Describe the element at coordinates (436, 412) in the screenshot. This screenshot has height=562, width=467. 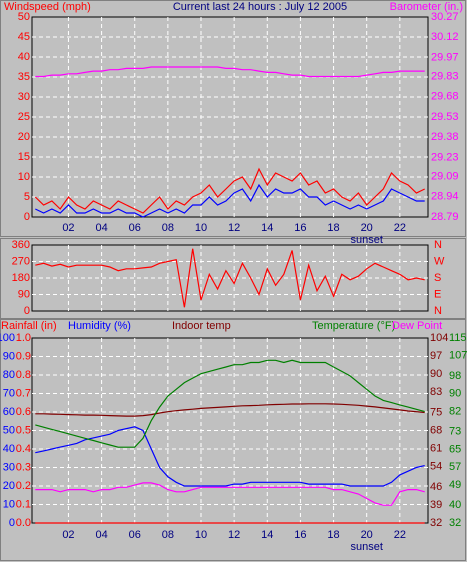
I see `y-tick-label: 75` at that location.